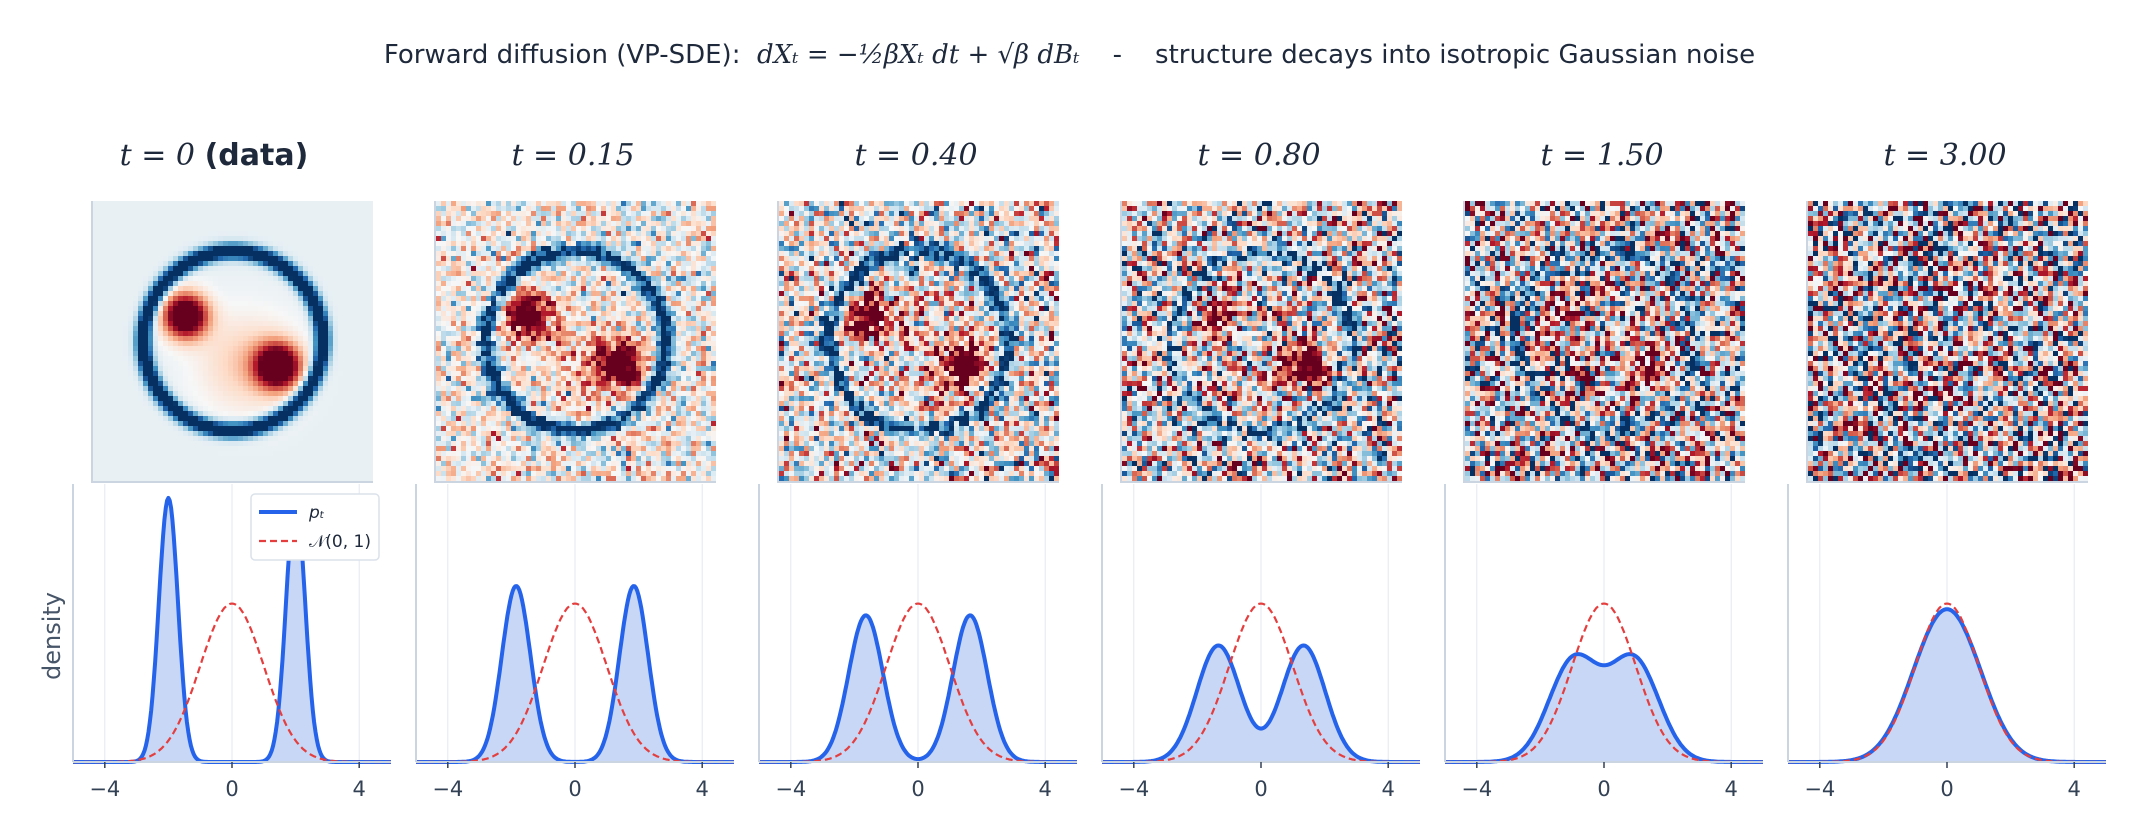 The height and width of the screenshot is (837, 2139). I want to click on x-tick-label-5-0: −4, so click(1819, 789).